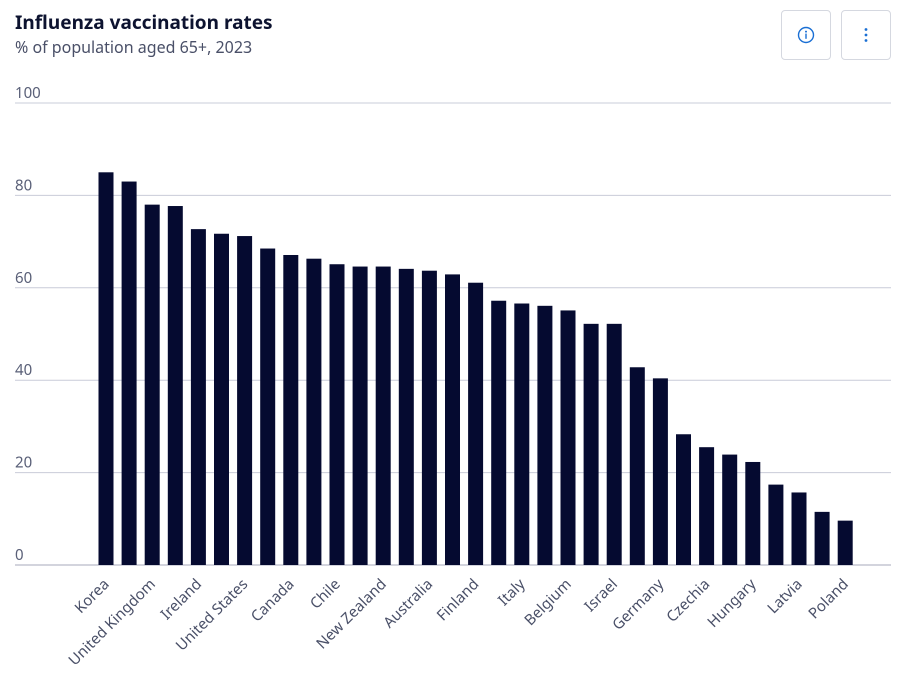 This screenshot has height=696, width=905. I want to click on x-category-label: Australia, so click(408, 603).